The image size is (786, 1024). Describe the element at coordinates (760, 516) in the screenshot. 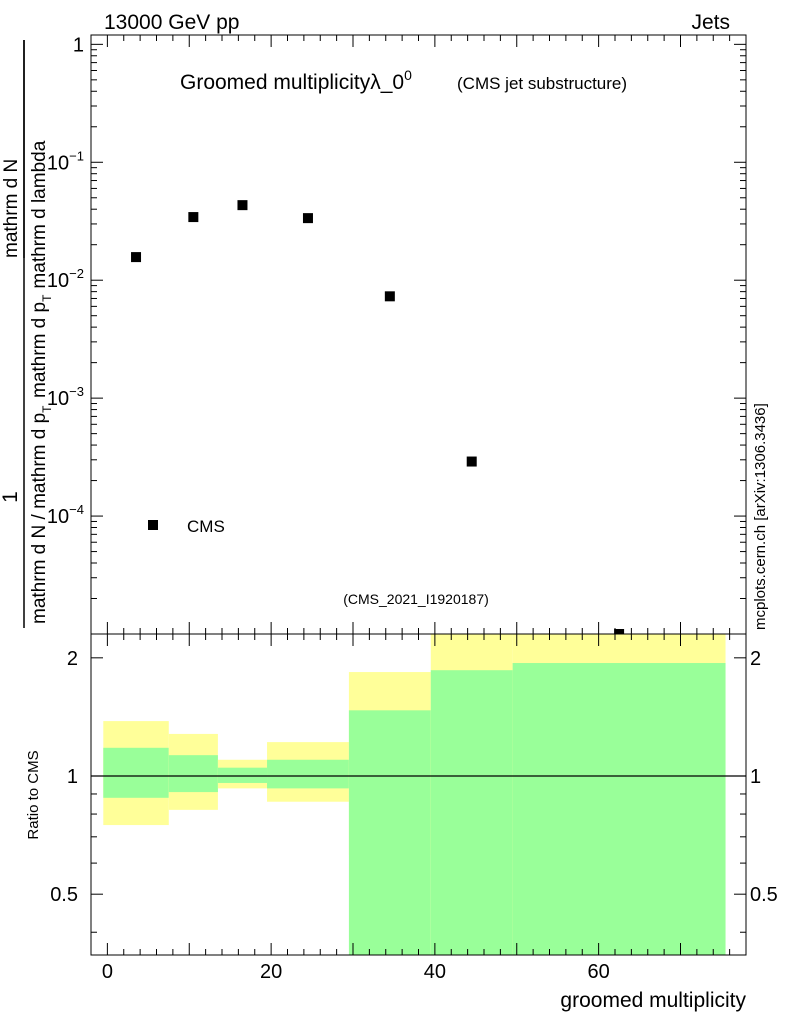

I see `side-source-label: mcplots.cern.ch [arXiv:1306.3436]` at that location.